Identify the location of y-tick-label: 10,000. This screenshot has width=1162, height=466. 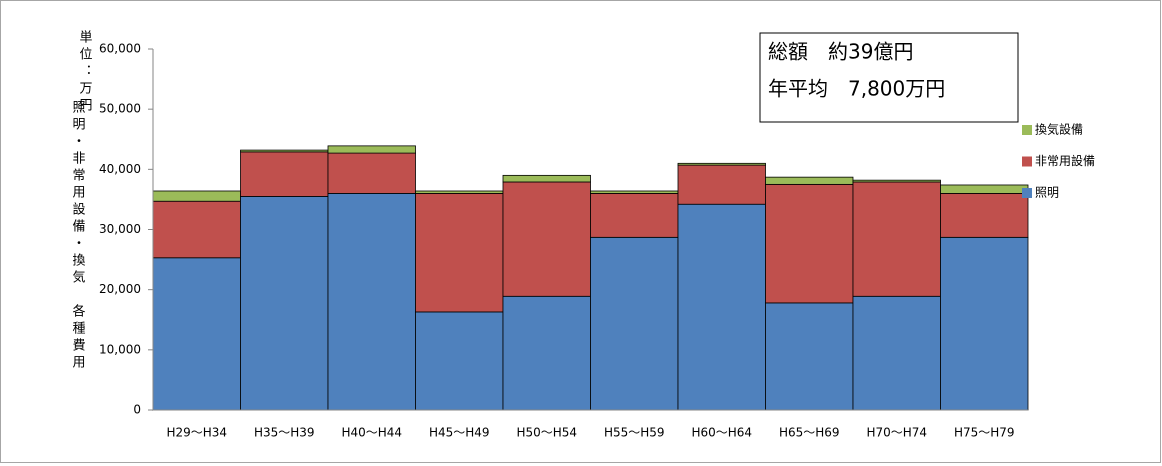
(120, 349).